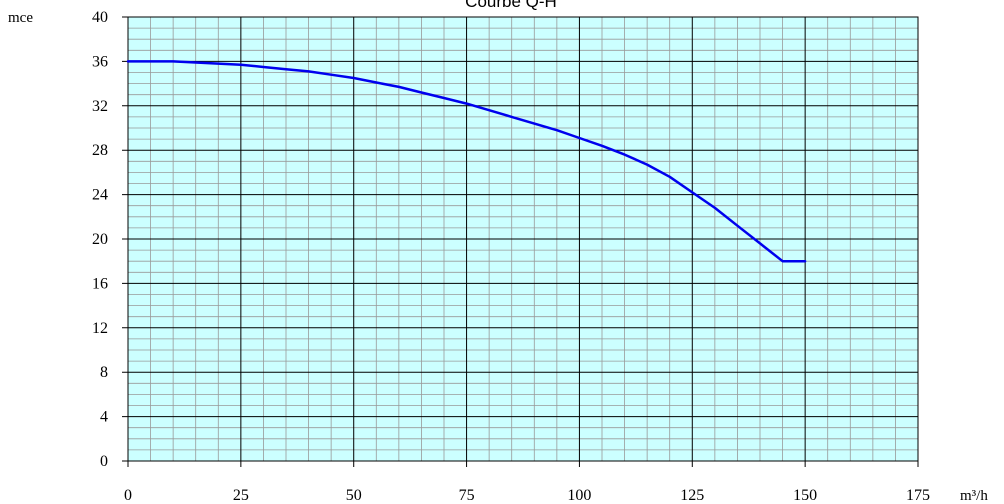 This screenshot has width=1004, height=504. Describe the element at coordinates (692, 495) in the screenshot. I see `x-tick-label: 125` at that location.